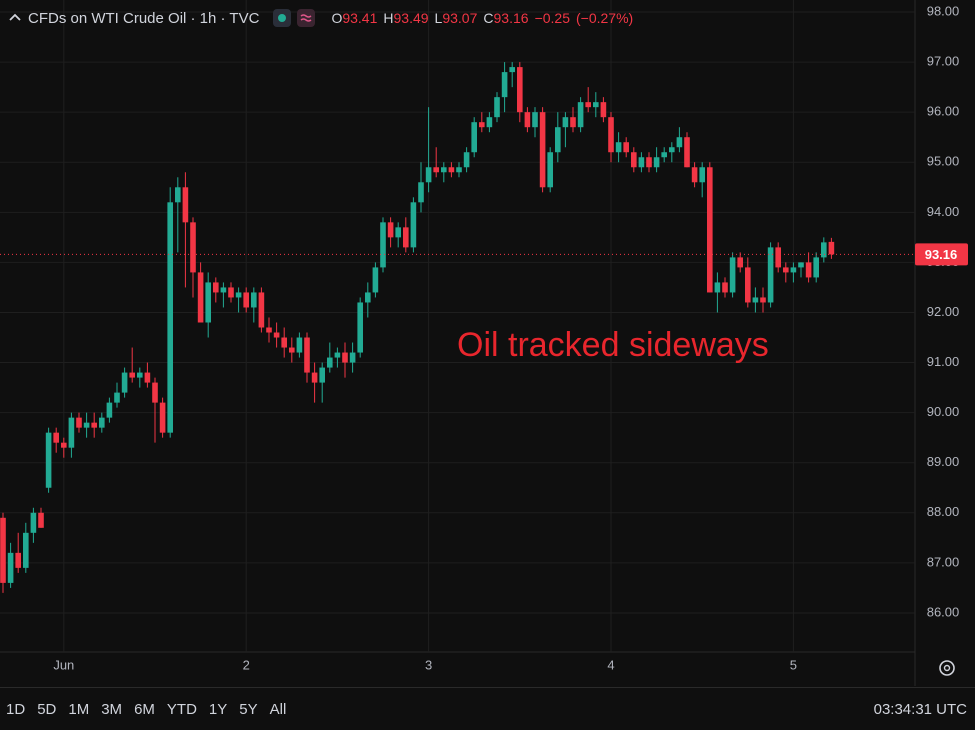 The image size is (975, 730). Describe the element at coordinates (388, 18) in the screenshot. I see `ohlc-label: H` at that location.